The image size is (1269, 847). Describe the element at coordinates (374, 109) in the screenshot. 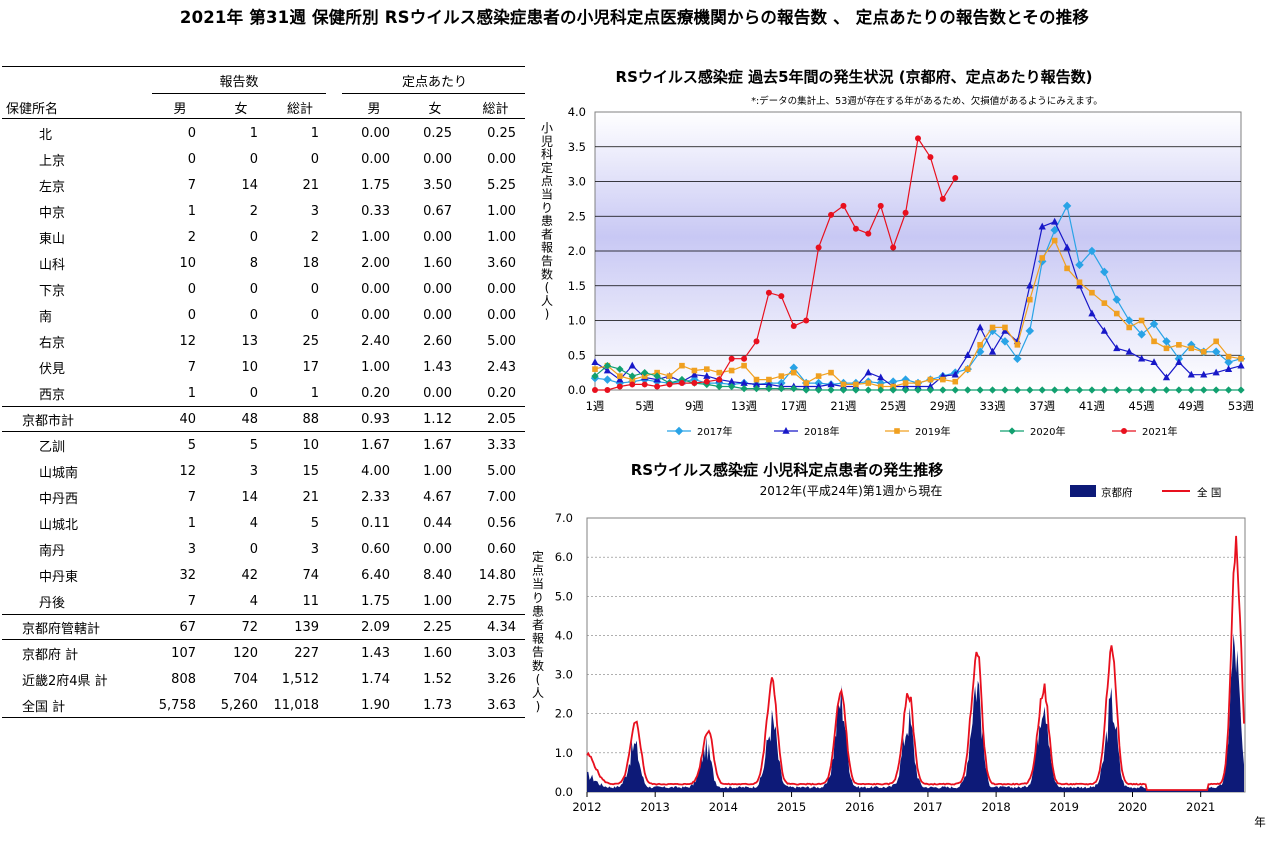

I see `header-per-male: 男` at that location.